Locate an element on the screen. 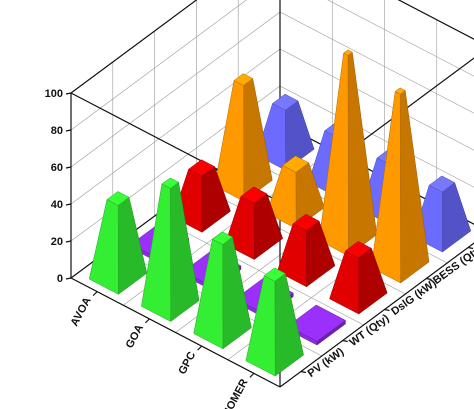 The image size is (474, 409). bar-pv-avoa is located at coordinates (118, 243).